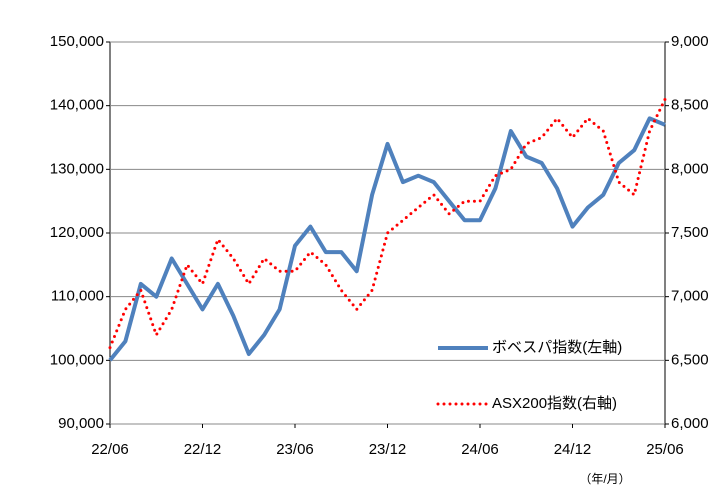 Image resolution: width=727 pixels, height=489 pixels. What do you see at coordinates (77, 41) in the screenshot?
I see `y-tick-label: 150,000` at bounding box center [77, 41].